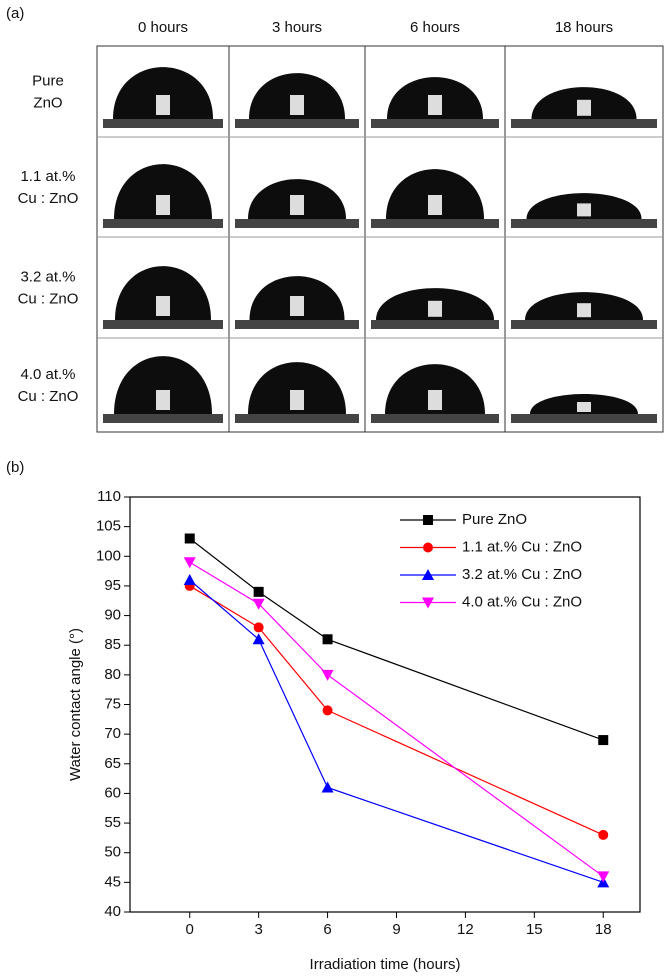 Image resolution: width=666 pixels, height=978 pixels. Describe the element at coordinates (258, 929) in the screenshot. I see `x-tick-label: 3` at that location.